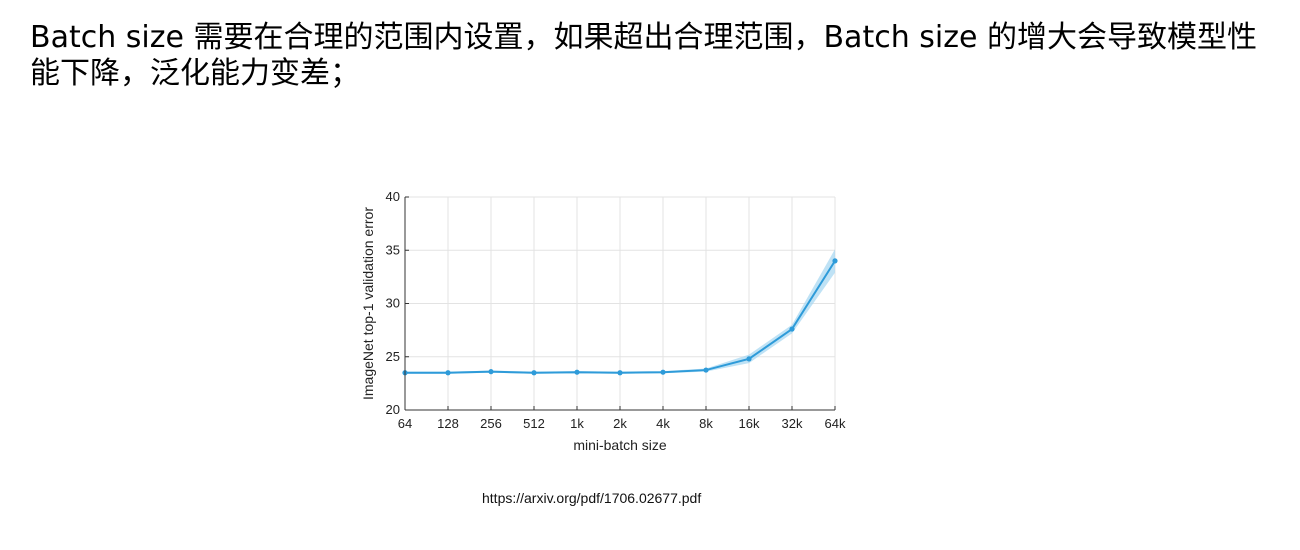 This screenshot has width=1300, height=550. I want to click on x-tick-label: 128, so click(448, 423).